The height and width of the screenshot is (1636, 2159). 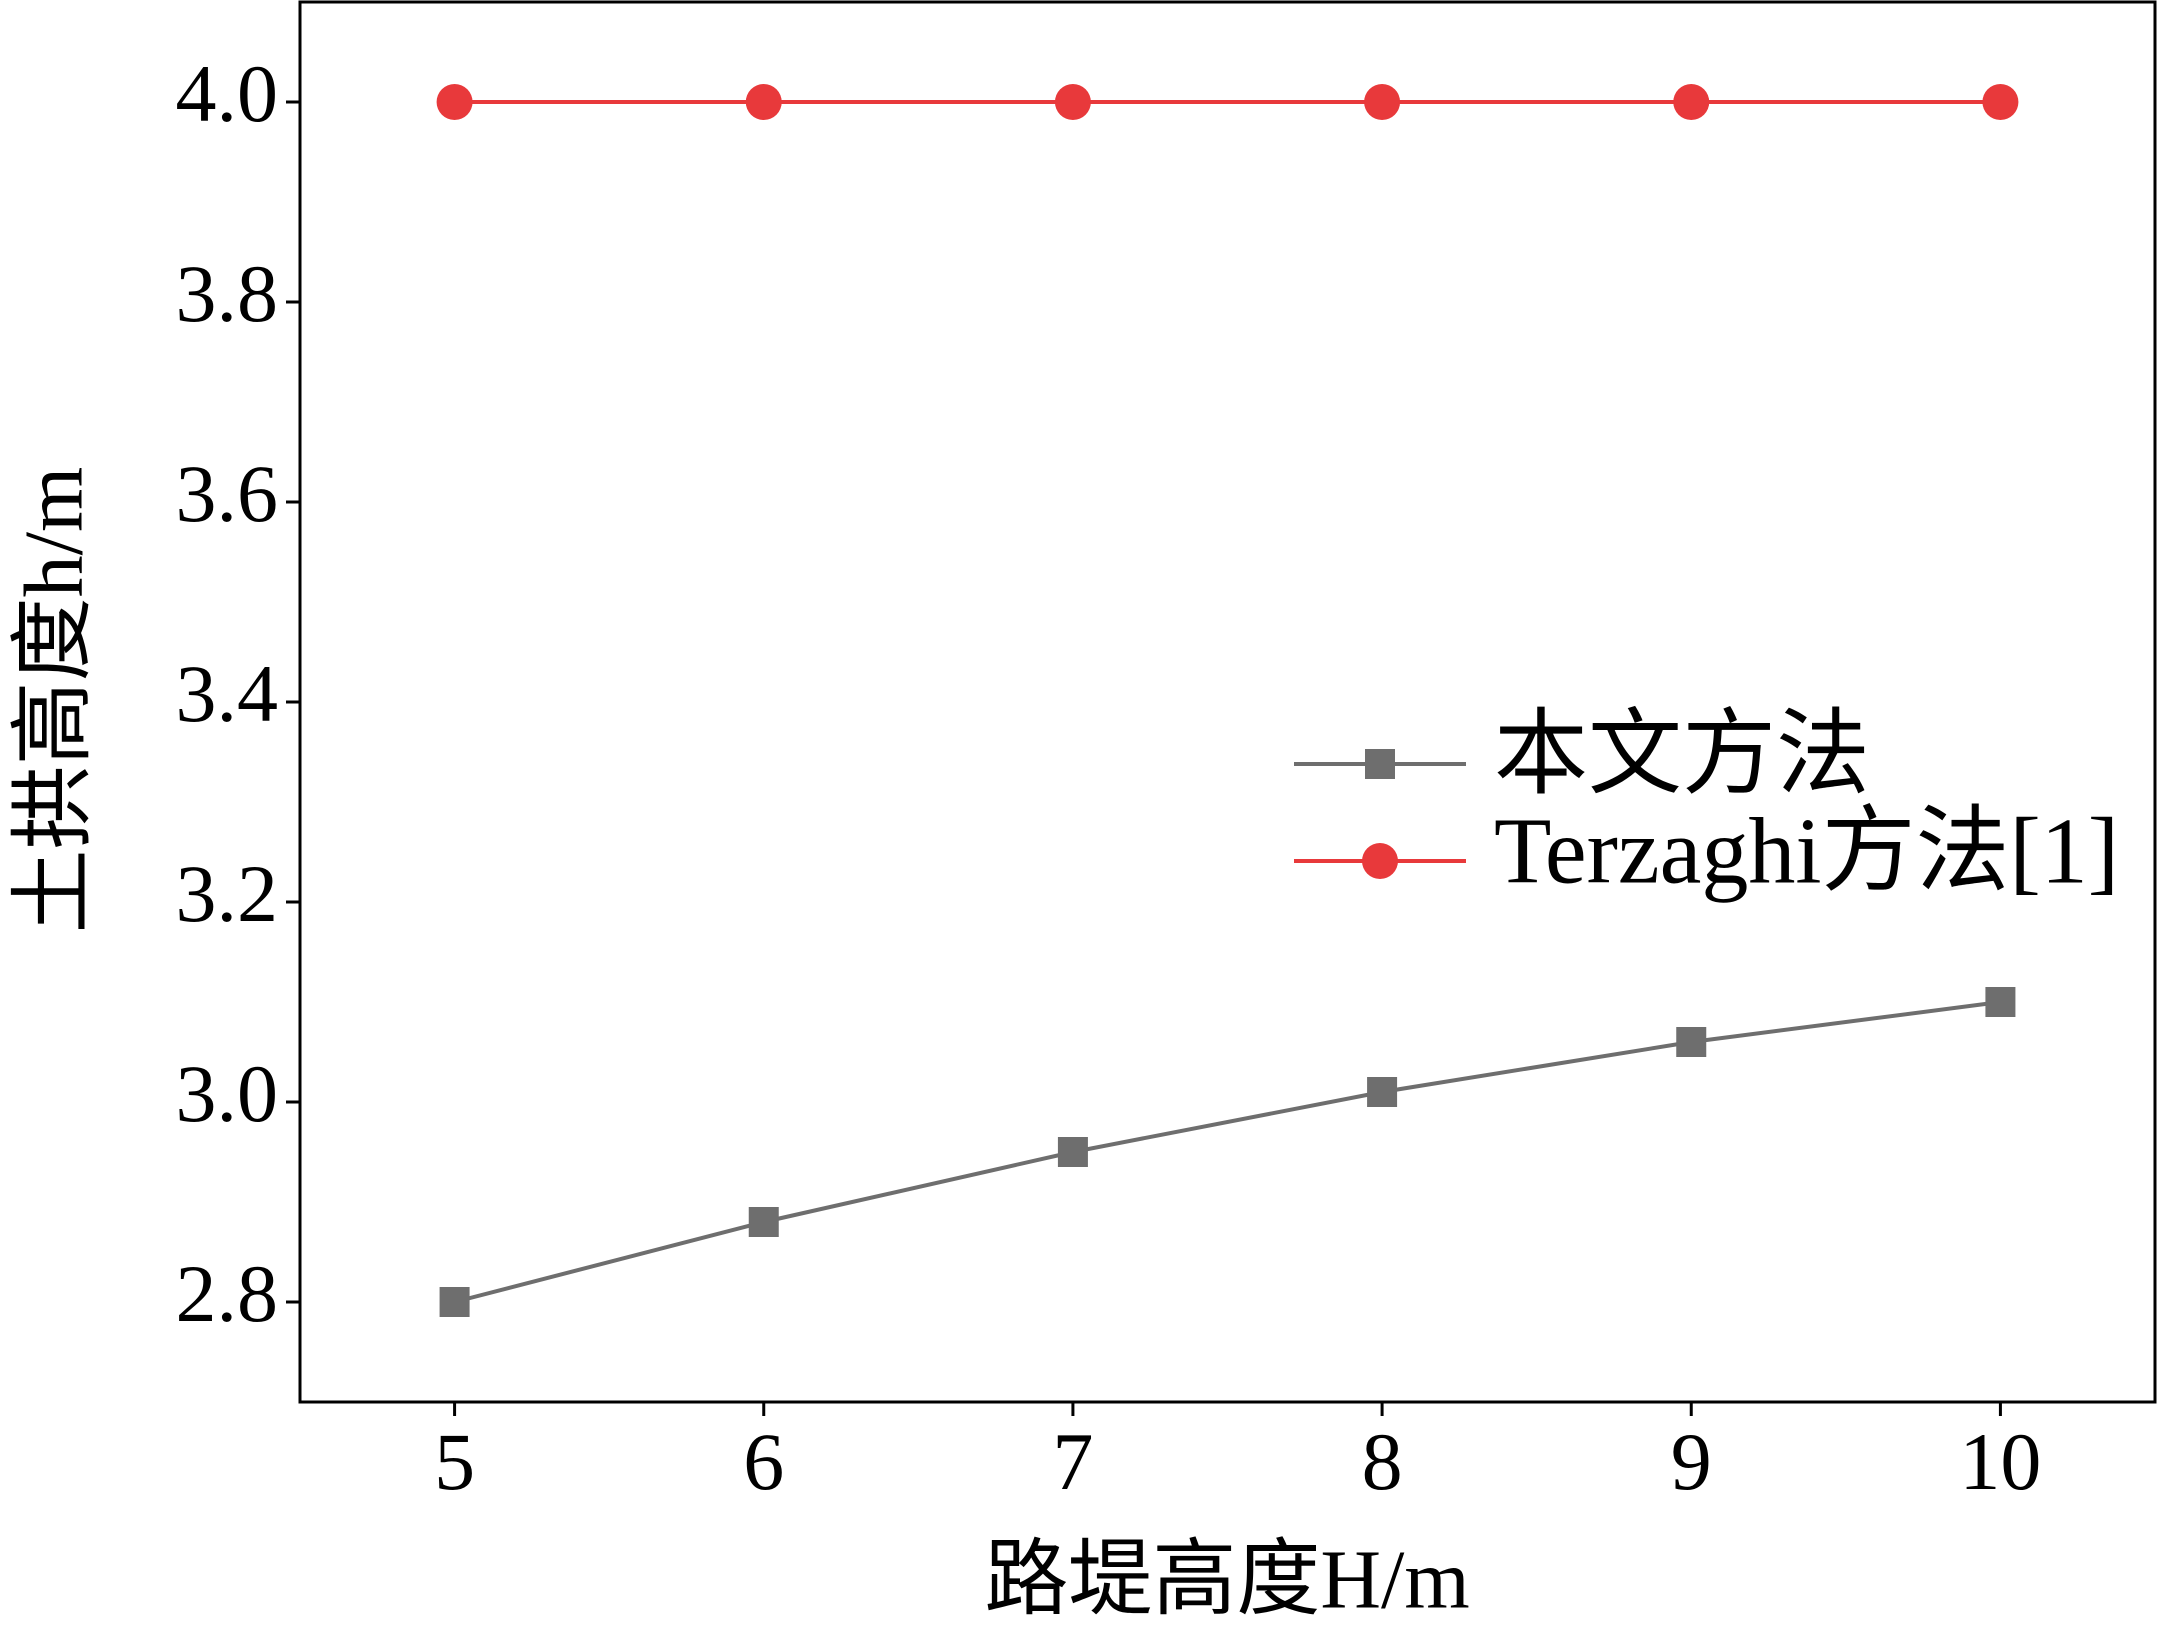 I want to click on y-tick-label: 4.0, so click(x=227, y=93).